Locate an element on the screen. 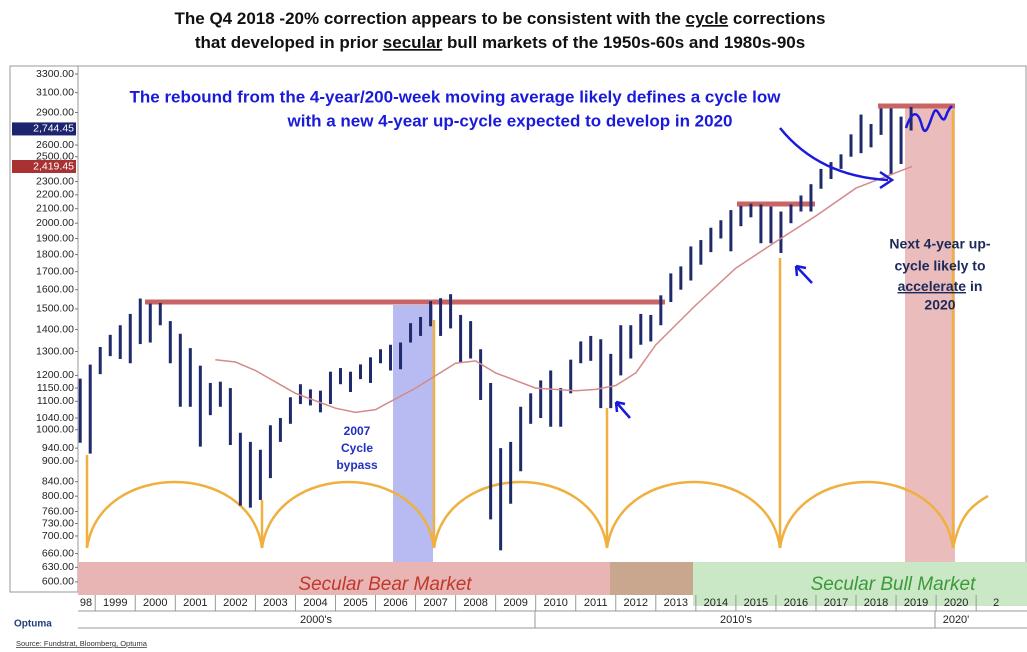 The height and width of the screenshot is (652, 1027). cycle-arc is located at coordinates (537, 514).